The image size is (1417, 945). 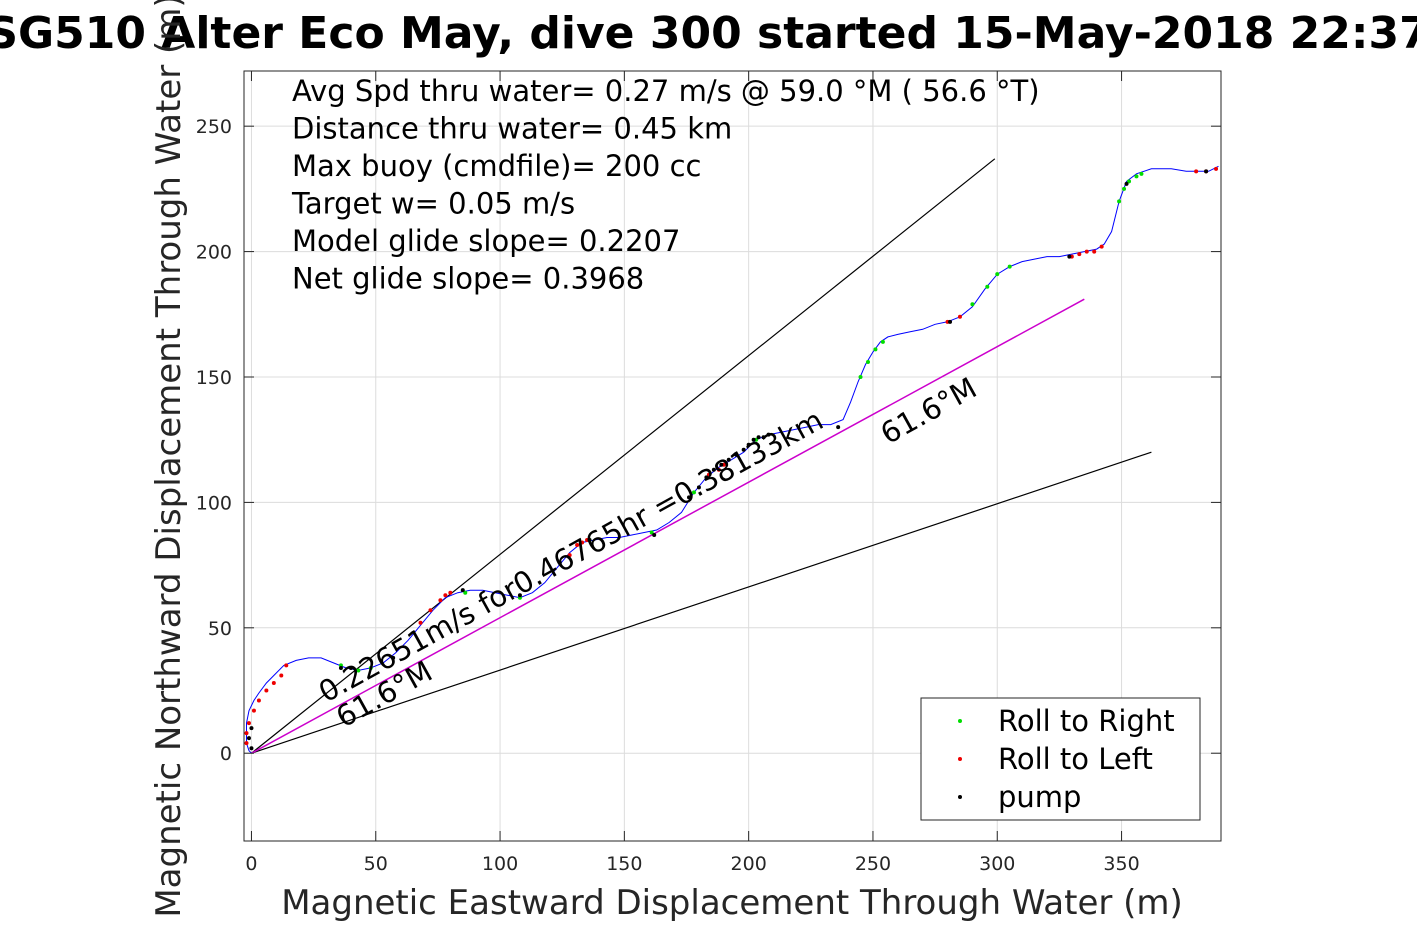 What do you see at coordinates (251, 864) in the screenshot?
I see `x-tick-label: 0` at bounding box center [251, 864].